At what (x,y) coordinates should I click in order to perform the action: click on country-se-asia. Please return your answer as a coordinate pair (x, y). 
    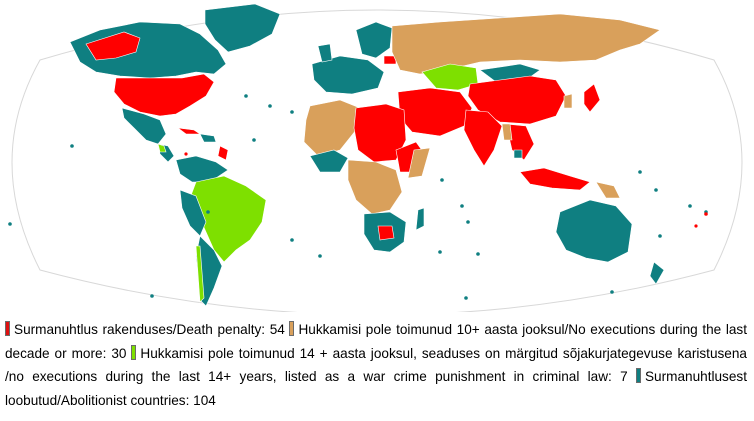
    Looking at the image, I should click on (520, 142).